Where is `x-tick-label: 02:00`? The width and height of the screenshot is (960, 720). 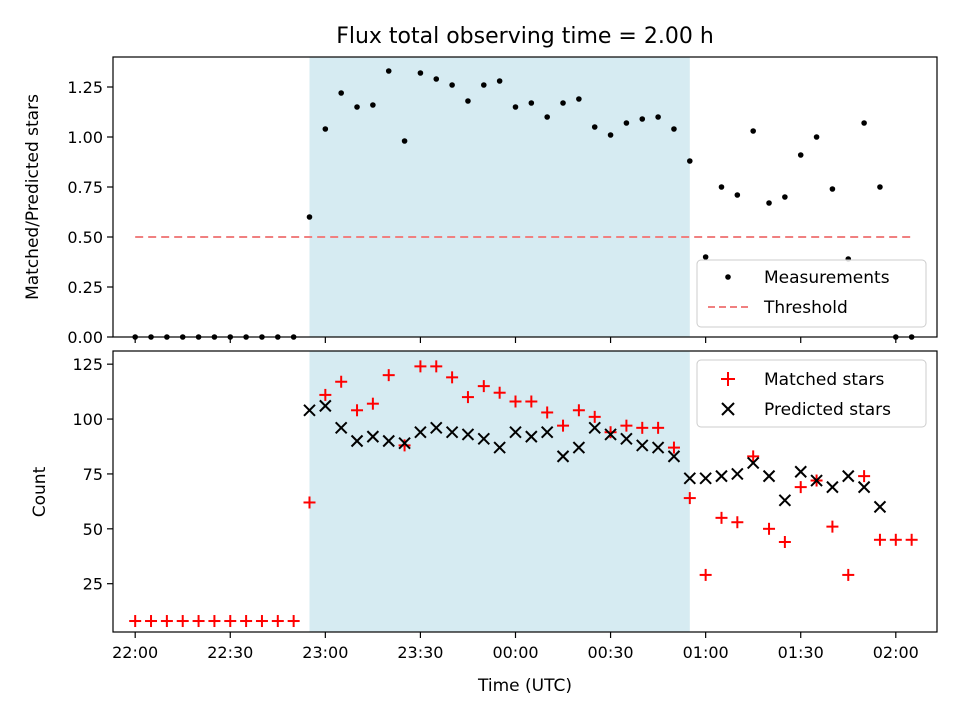 x-tick-label: 02:00 is located at coordinates (896, 652).